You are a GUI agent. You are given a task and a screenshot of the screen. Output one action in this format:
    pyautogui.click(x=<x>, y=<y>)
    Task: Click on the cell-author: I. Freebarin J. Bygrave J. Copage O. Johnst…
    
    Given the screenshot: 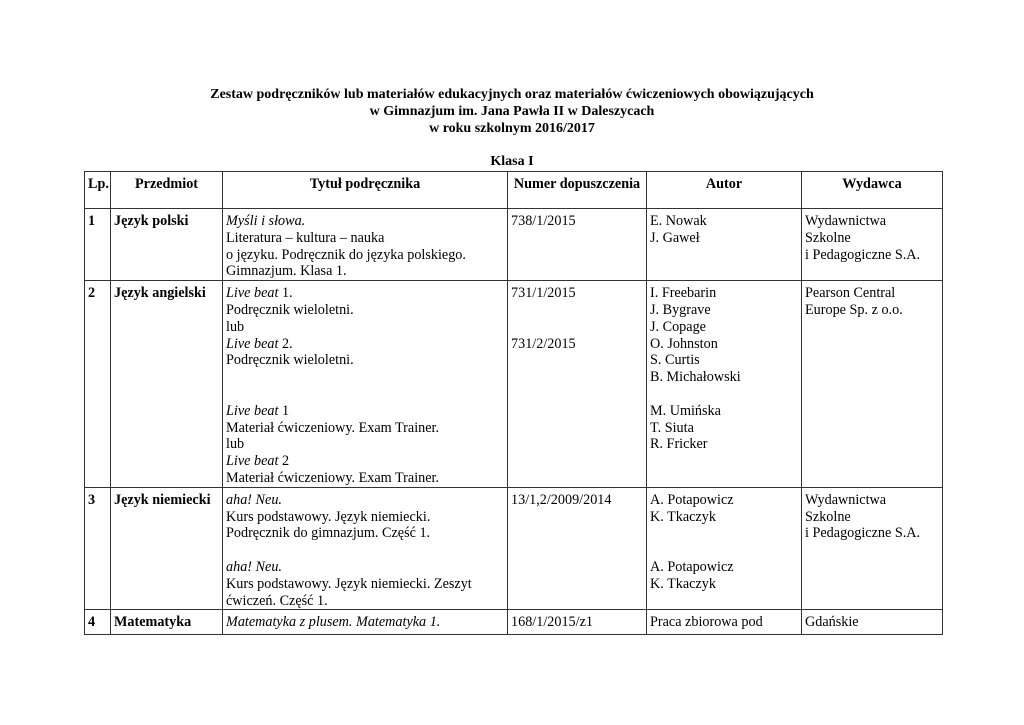 What is the action you would take?
    pyautogui.click(x=724, y=384)
    